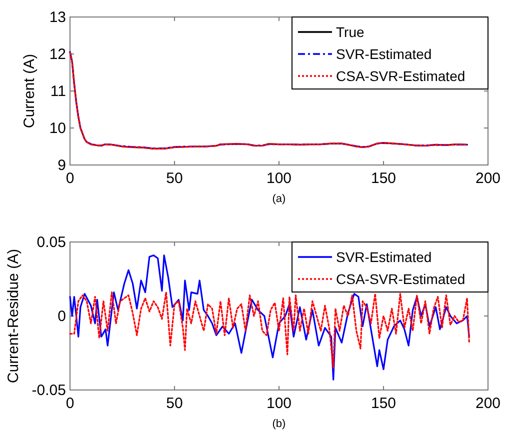  Describe the element at coordinates (62, 316) in the screenshot. I see `y-tick-label: 0` at that location.